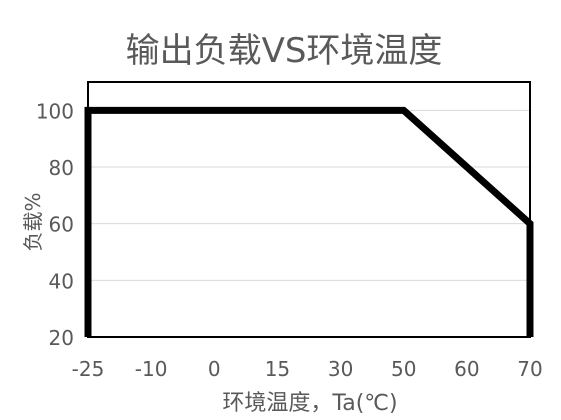 This screenshot has height=420, width=561. I want to click on y-tick-label: 60, so click(61, 225).